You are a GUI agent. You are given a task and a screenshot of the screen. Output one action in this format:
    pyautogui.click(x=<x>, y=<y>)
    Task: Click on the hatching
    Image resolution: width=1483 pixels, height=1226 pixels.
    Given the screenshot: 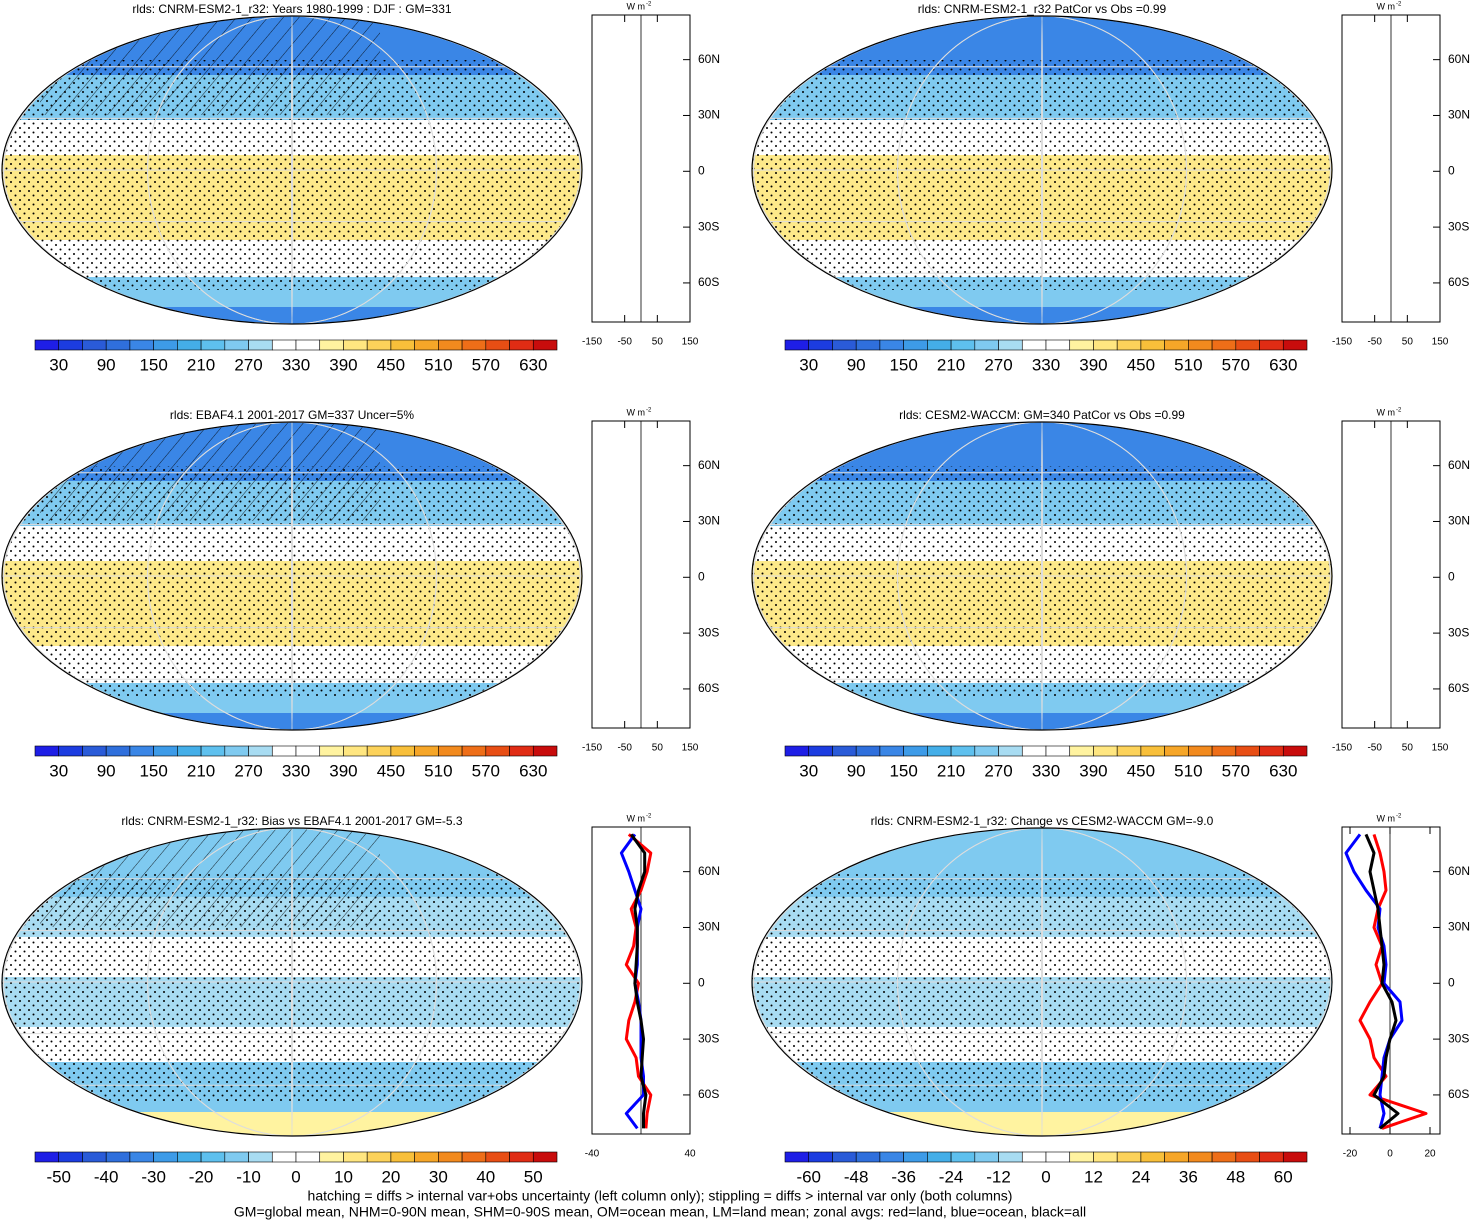 What is the action you would take?
    pyautogui.click(x=210, y=471)
    